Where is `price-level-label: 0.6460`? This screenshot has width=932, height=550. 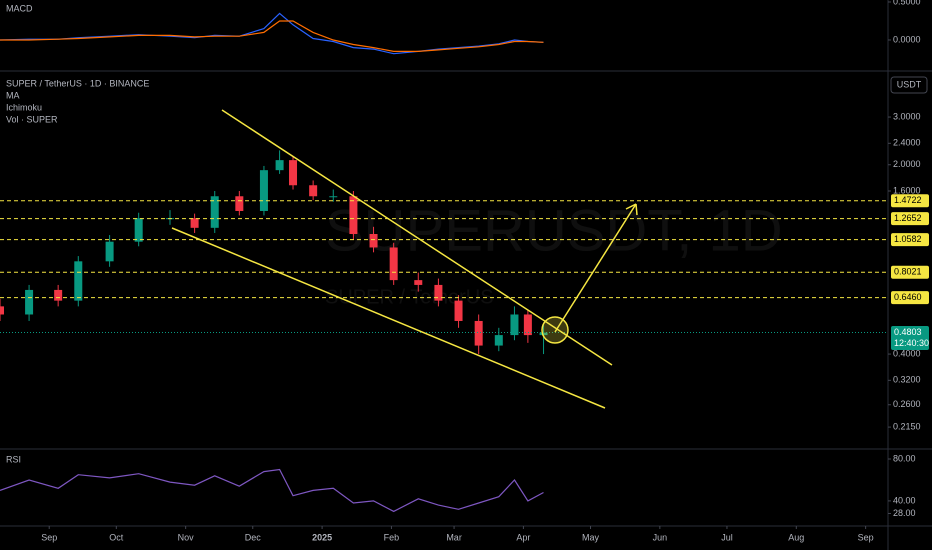
price-level-label: 0.6460 is located at coordinates (908, 297).